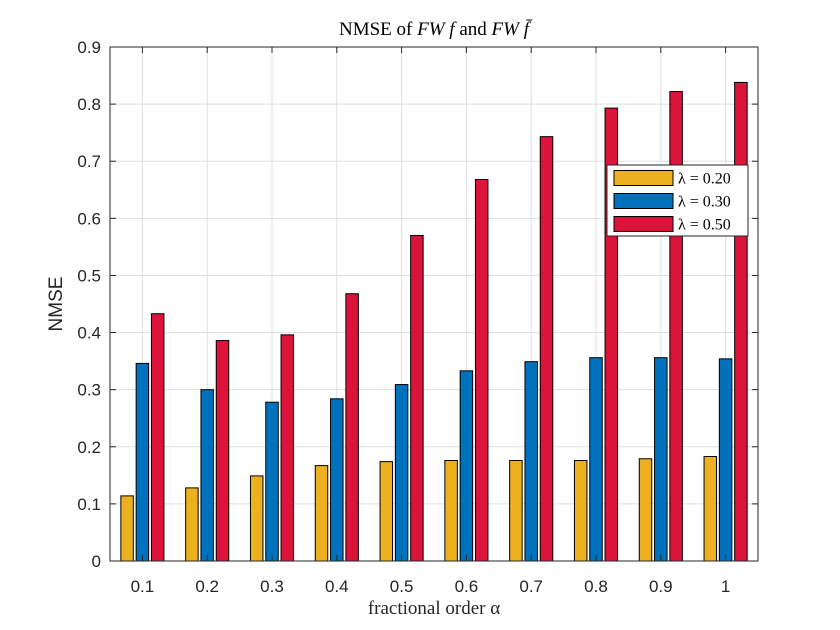 This screenshot has height=630, width=840. Describe the element at coordinates (207, 475) in the screenshot. I see `bar-series-2-0.2` at that location.